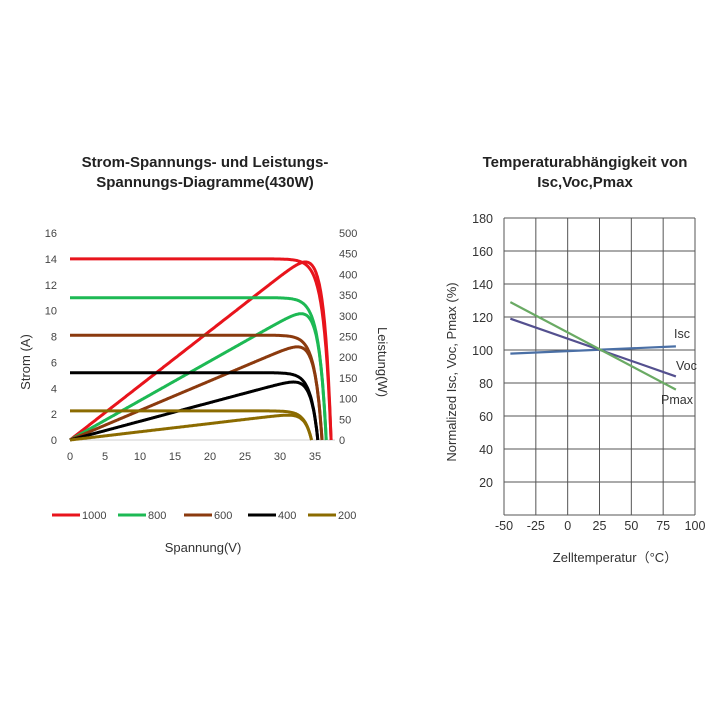  What do you see at coordinates (157, 516) in the screenshot?
I see `legend-label-800: 800` at bounding box center [157, 516].